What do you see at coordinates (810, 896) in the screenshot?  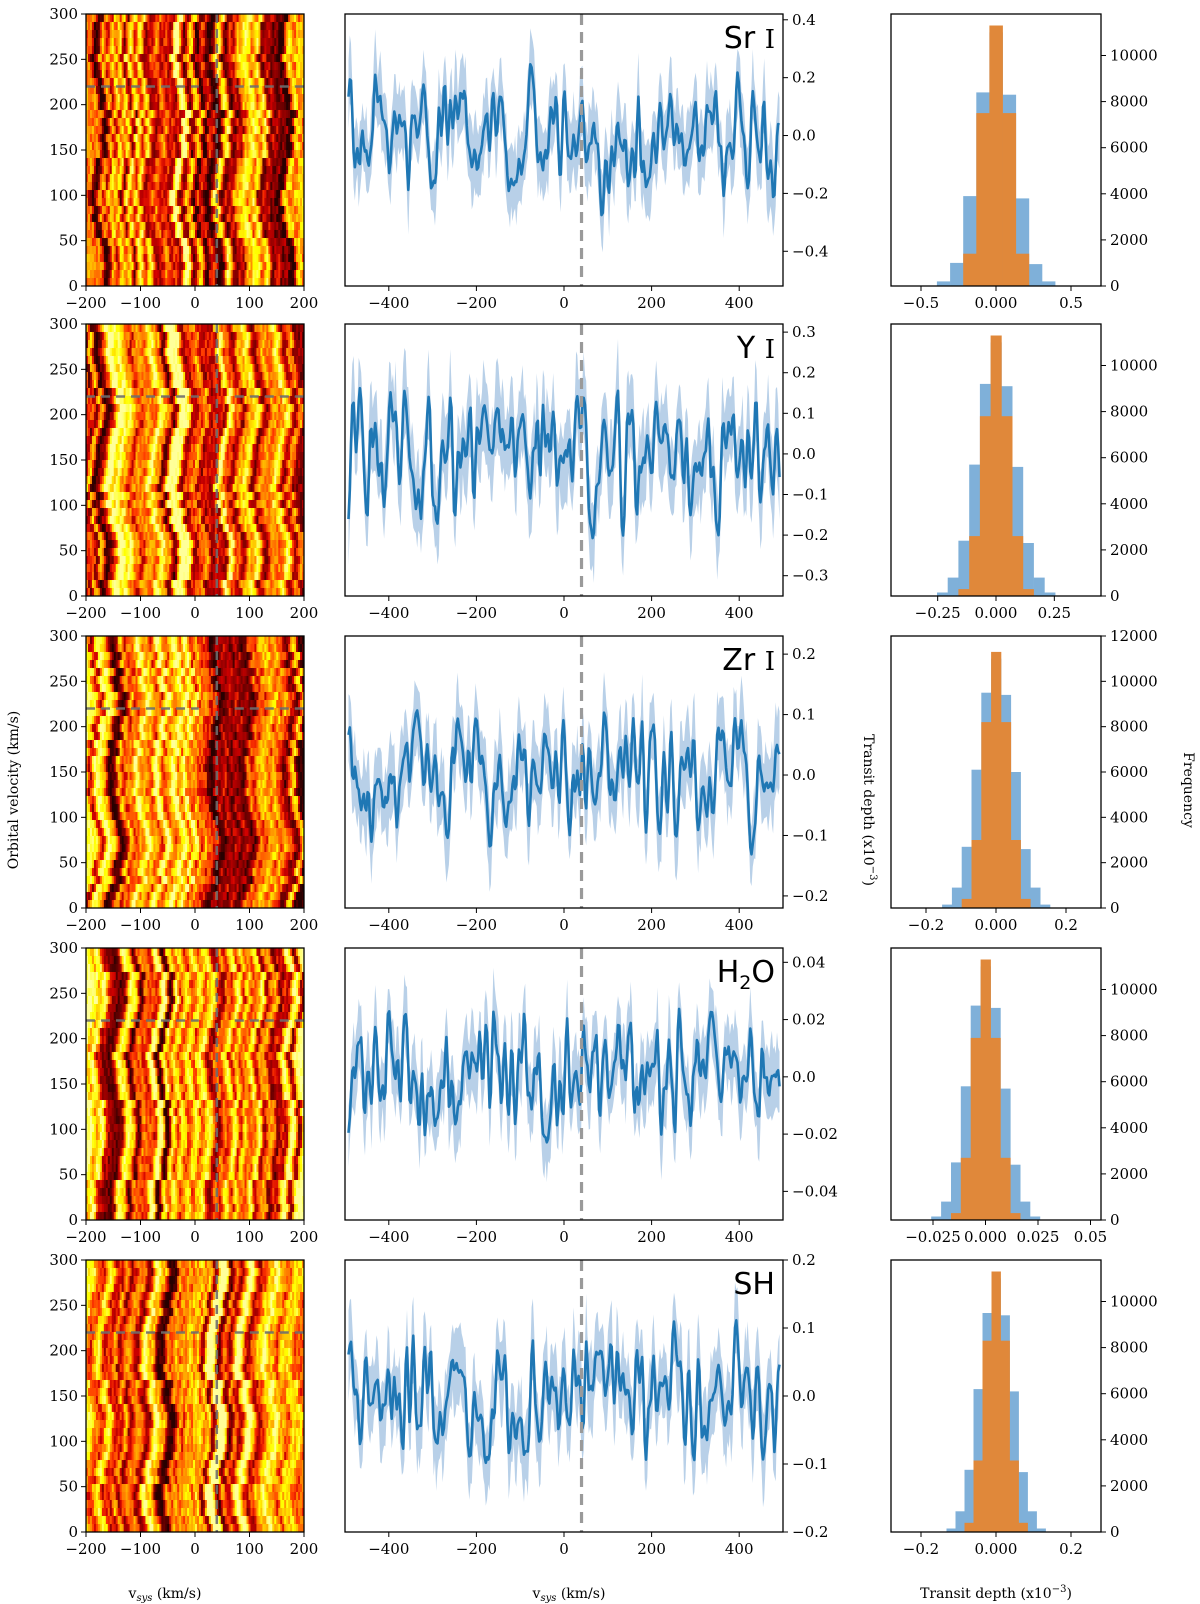 I see `y-tick-label: −0.2` at bounding box center [810, 896].